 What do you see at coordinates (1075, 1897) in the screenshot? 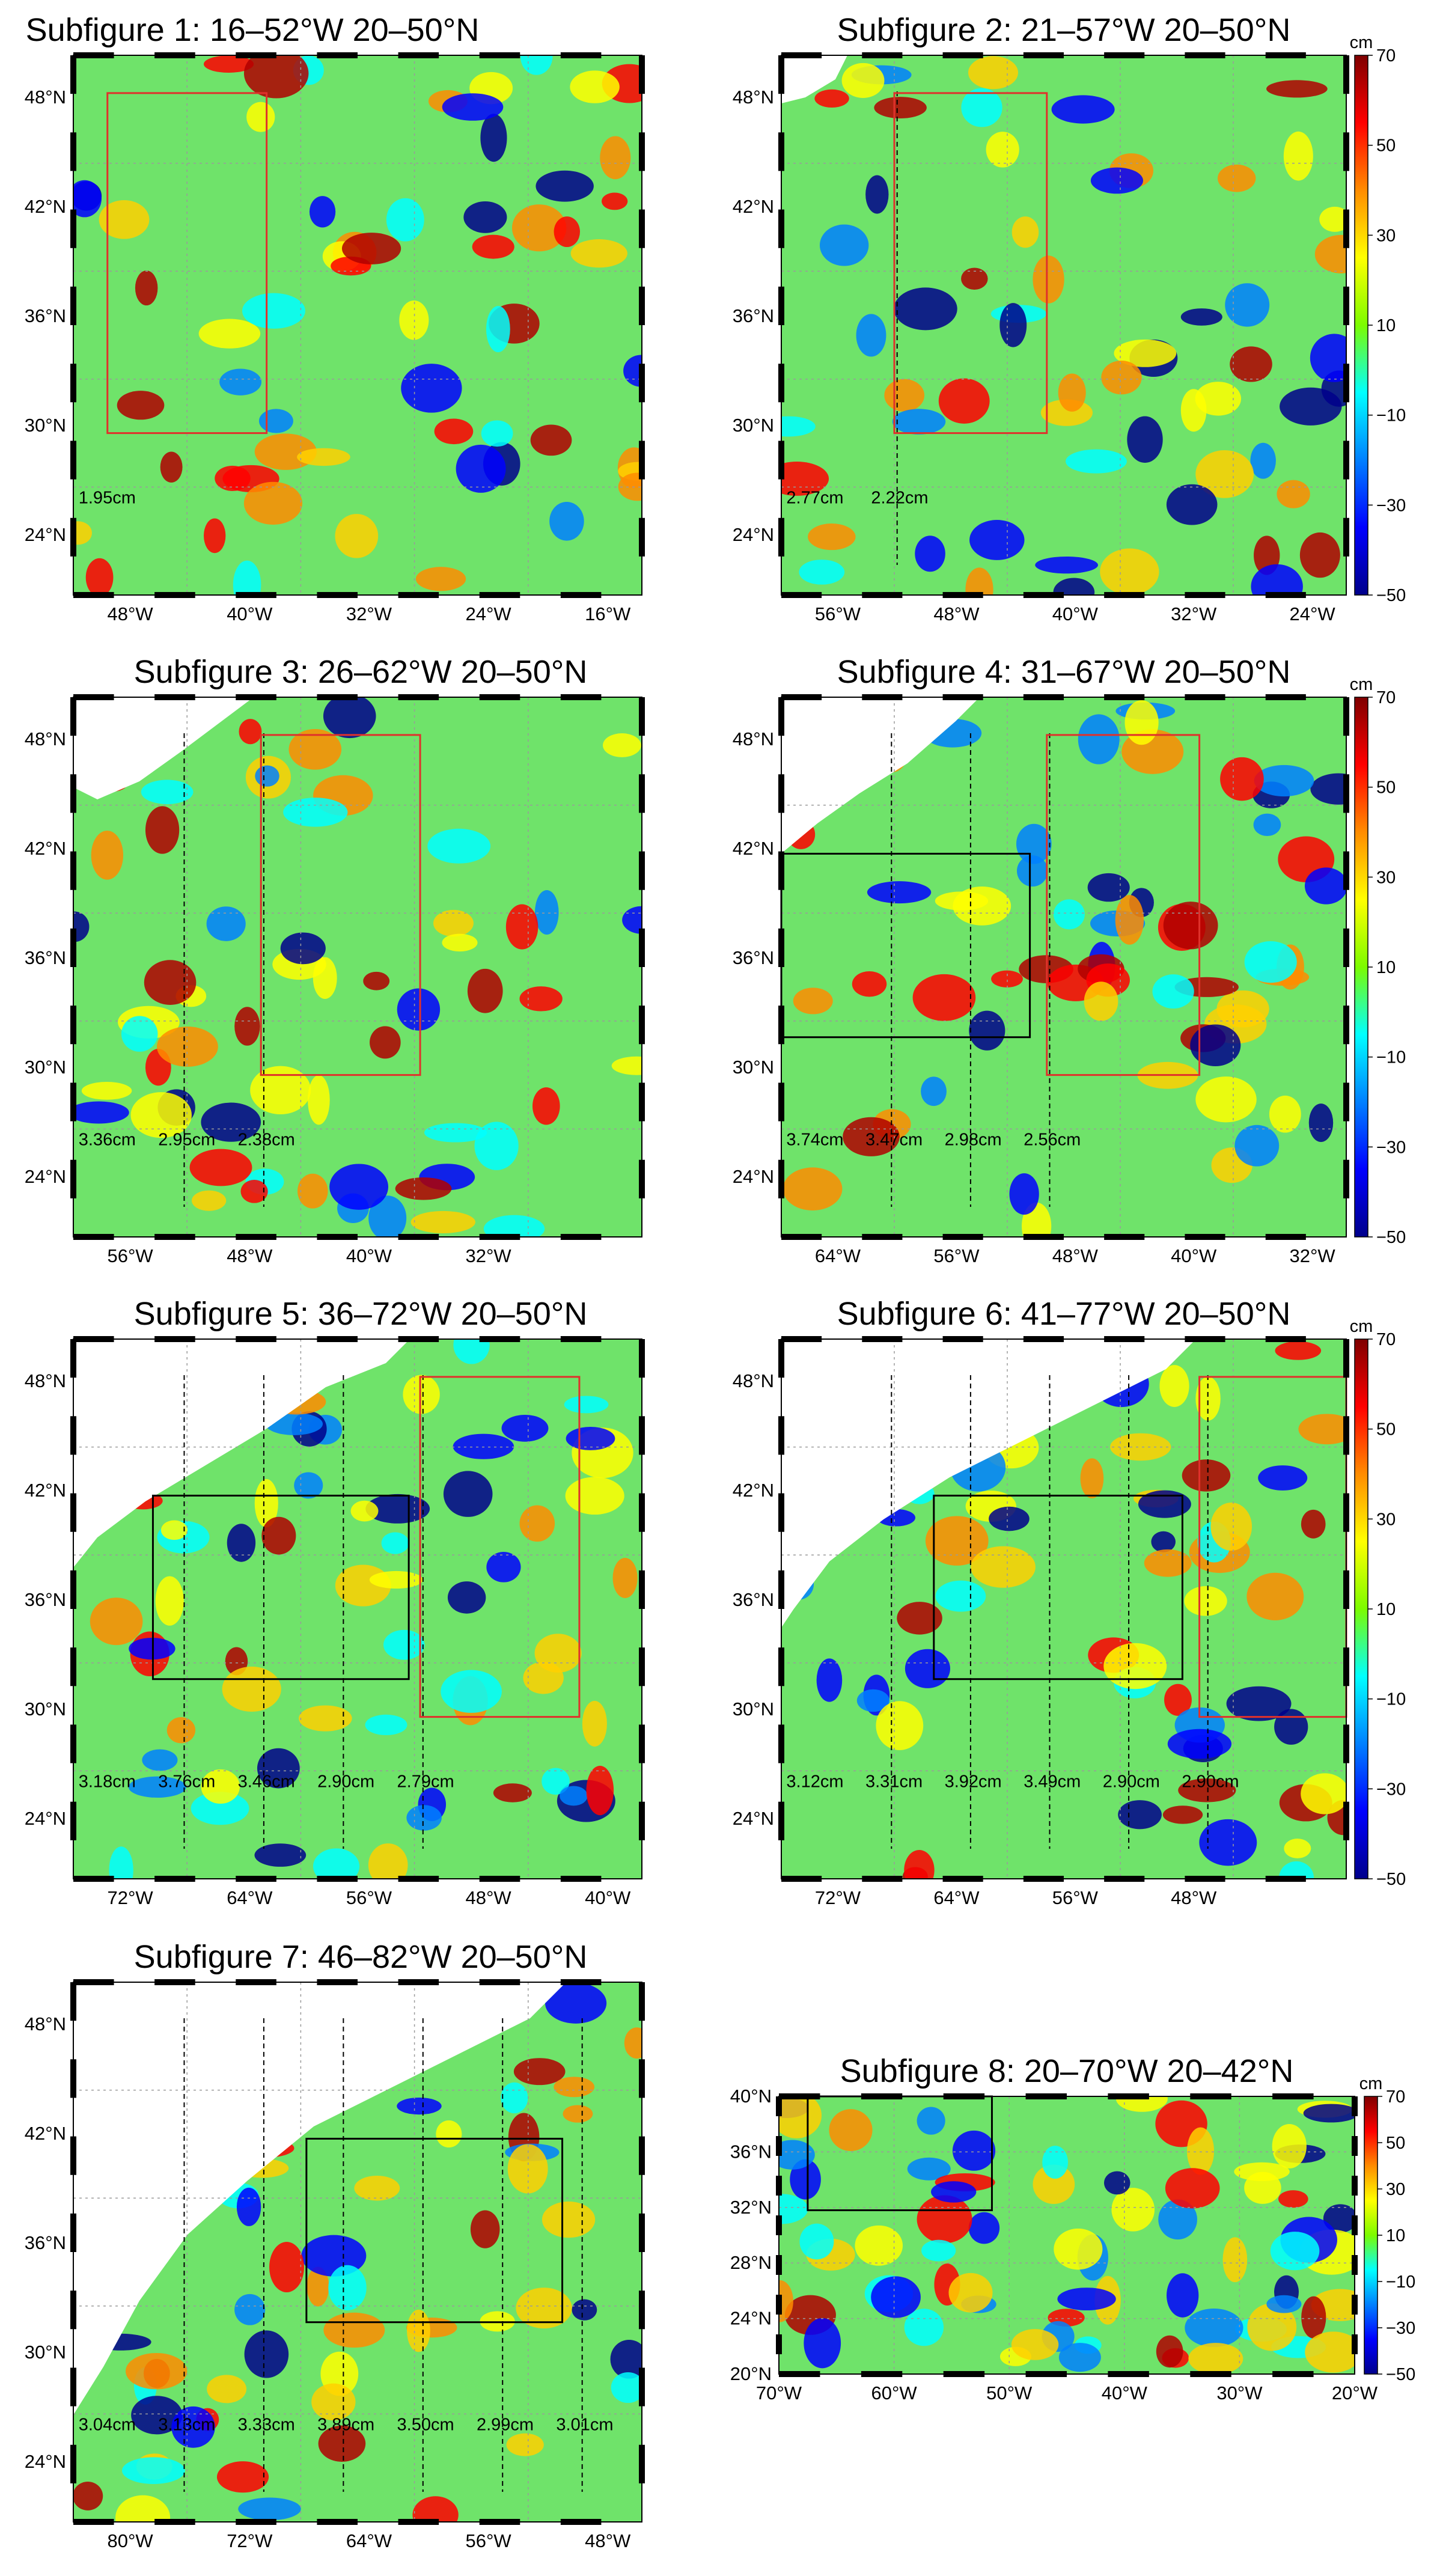
I see `x-tick-label: 56°W` at bounding box center [1075, 1897].